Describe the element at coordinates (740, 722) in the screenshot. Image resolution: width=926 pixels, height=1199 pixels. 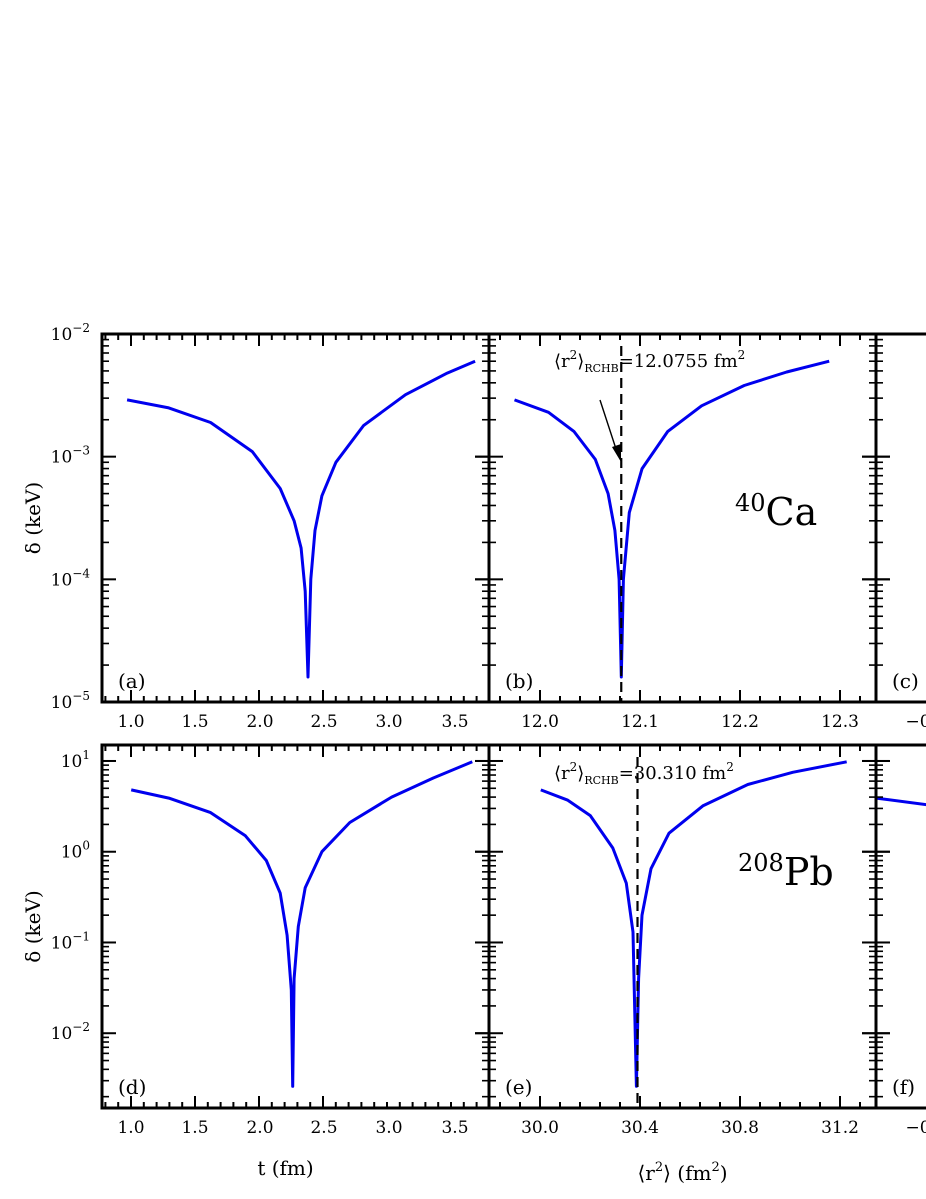
I see `panel-b-x-tick-label: 12.2` at that location.